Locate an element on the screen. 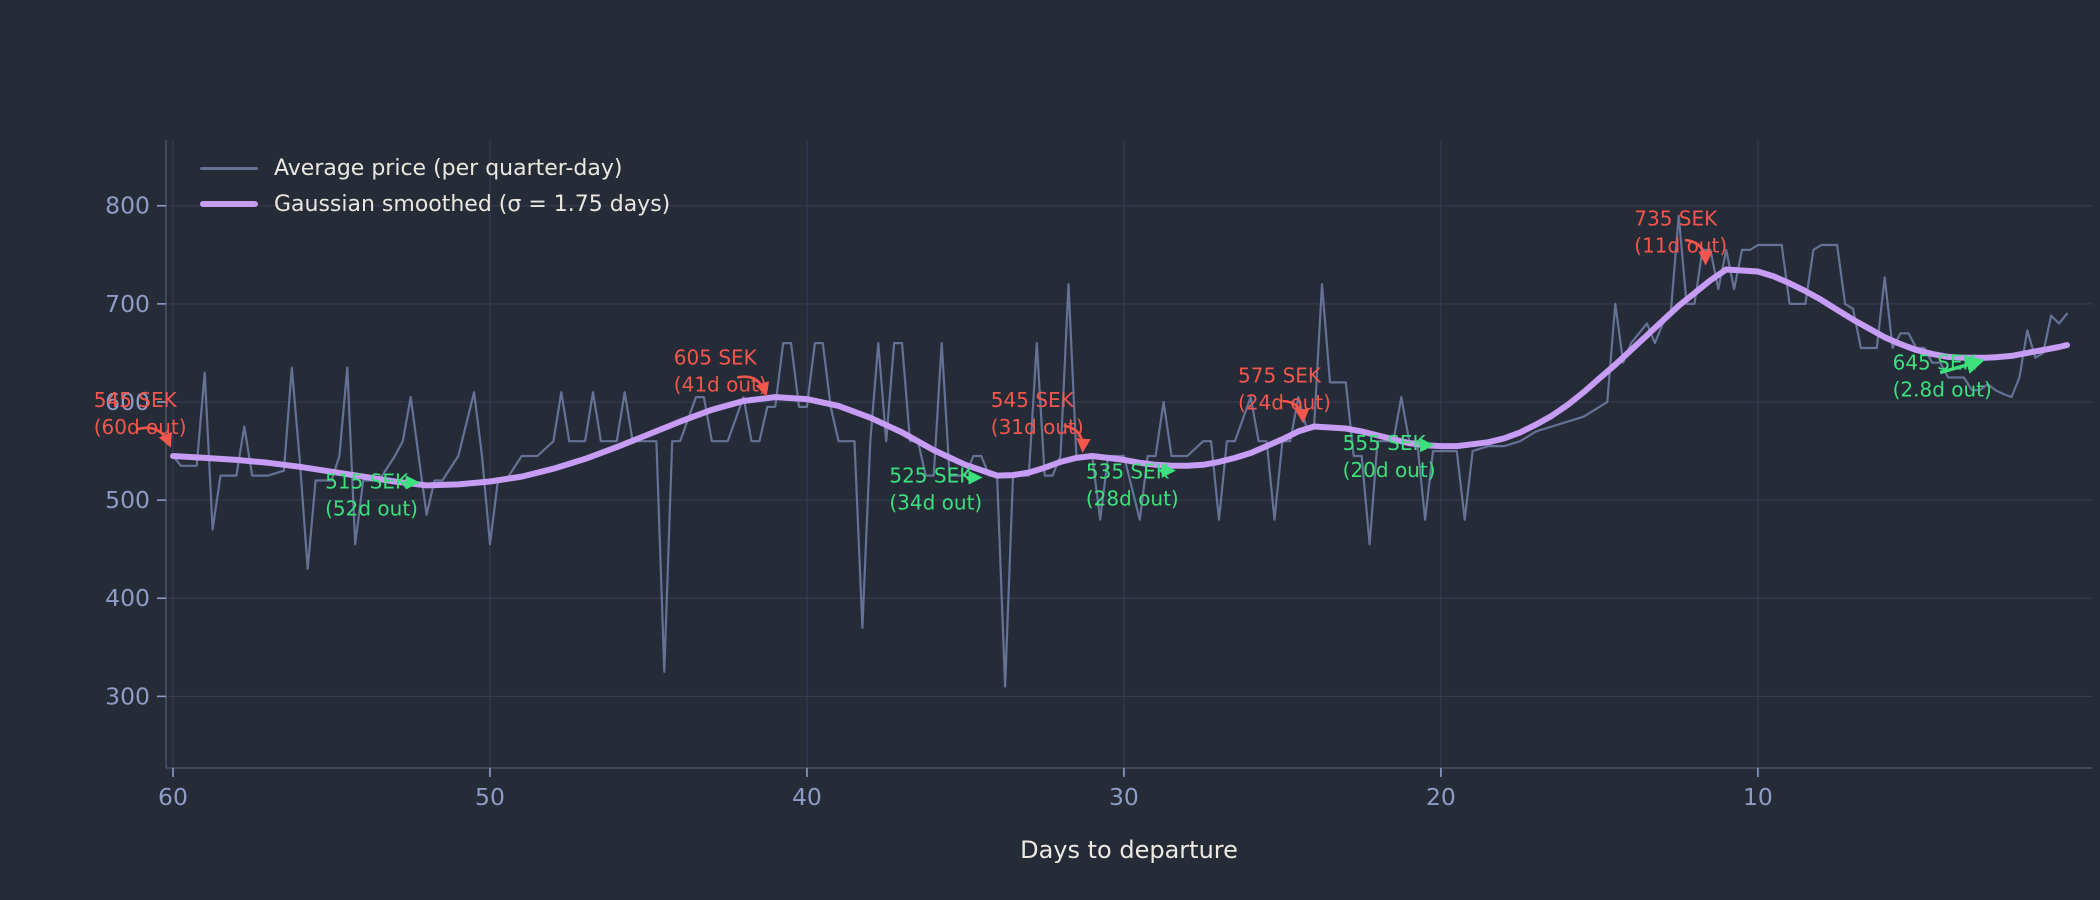 This screenshot has width=2100, height=900. legend-row-average: Average price (per quarter-day) is located at coordinates (435, 168).